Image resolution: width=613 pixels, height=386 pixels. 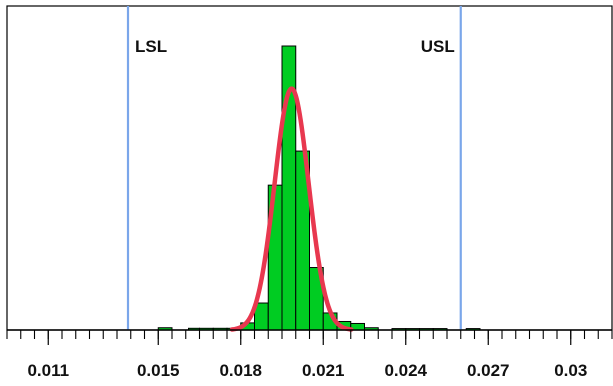 I want to click on usl-label: USL, so click(x=438, y=46).